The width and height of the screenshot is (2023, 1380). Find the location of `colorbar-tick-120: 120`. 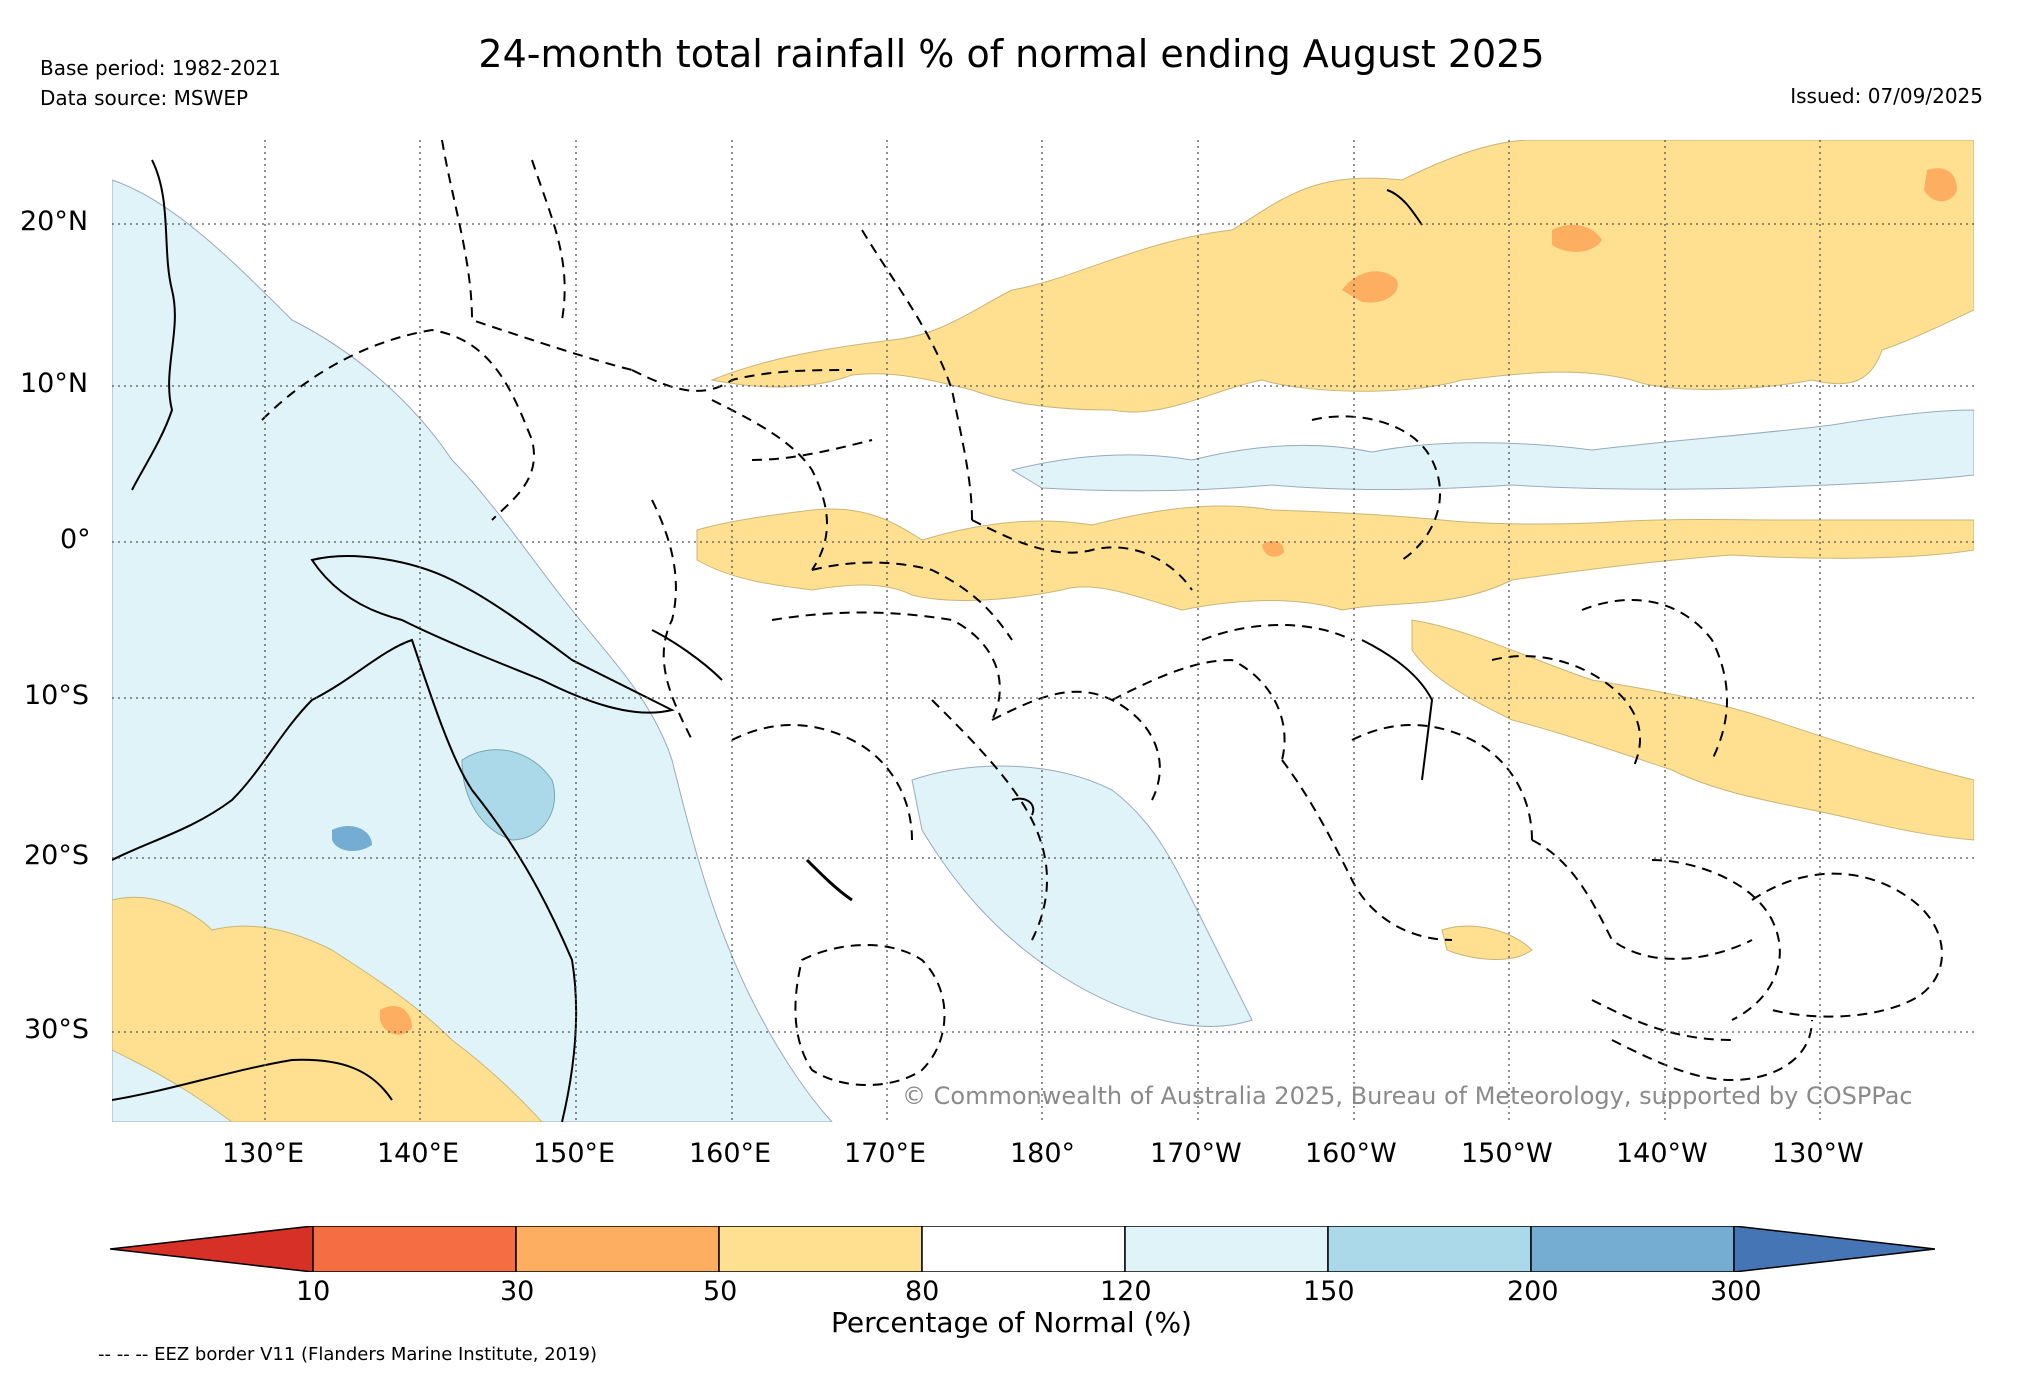

colorbar-tick-120: 120 is located at coordinates (1126, 1291).